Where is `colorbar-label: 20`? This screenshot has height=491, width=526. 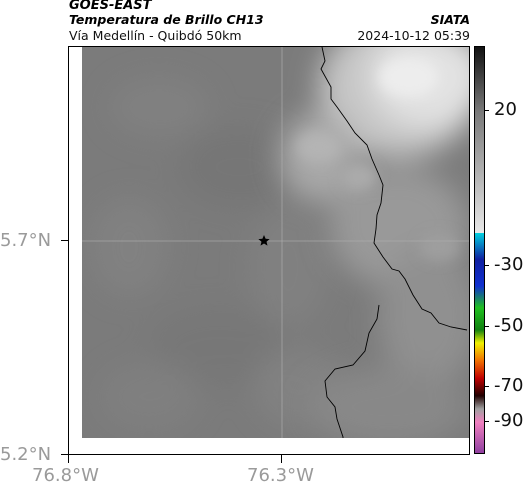
colorbar-label: 20 is located at coordinates (505, 109).